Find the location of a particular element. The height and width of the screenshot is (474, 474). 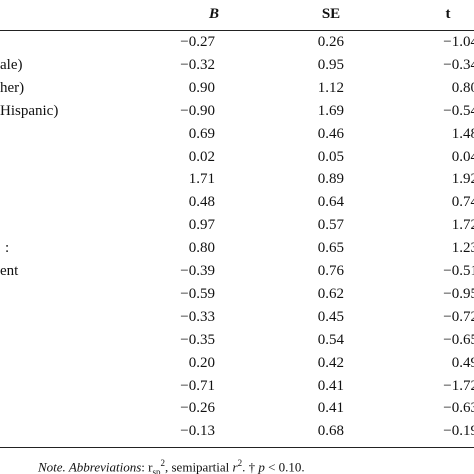

cell-value: −0.32 is located at coordinates (197, 64).